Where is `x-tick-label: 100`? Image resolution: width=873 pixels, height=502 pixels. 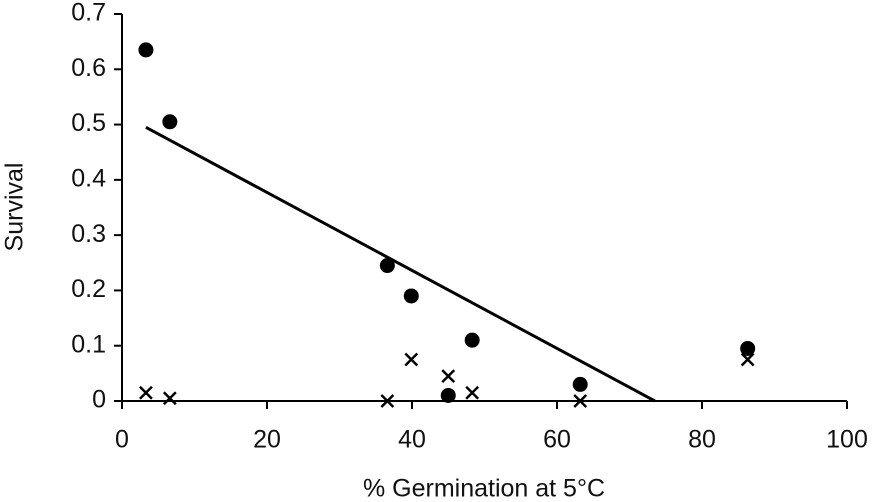 x-tick-label: 100 is located at coordinates (847, 440).